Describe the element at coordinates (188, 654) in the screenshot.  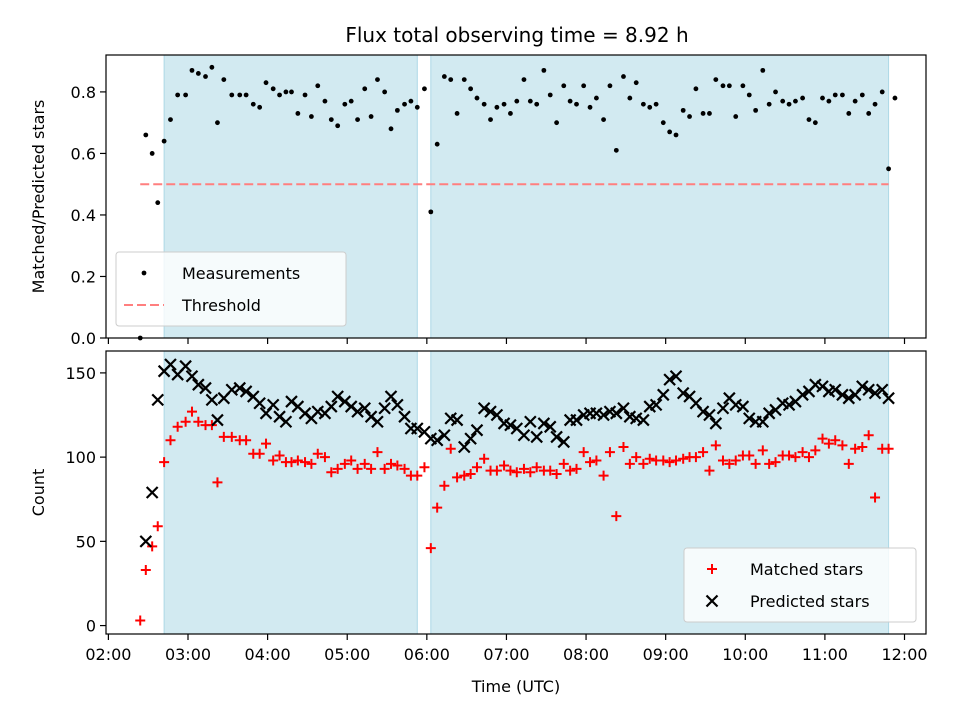
I see `x-tick-label: 03:00` at that location.